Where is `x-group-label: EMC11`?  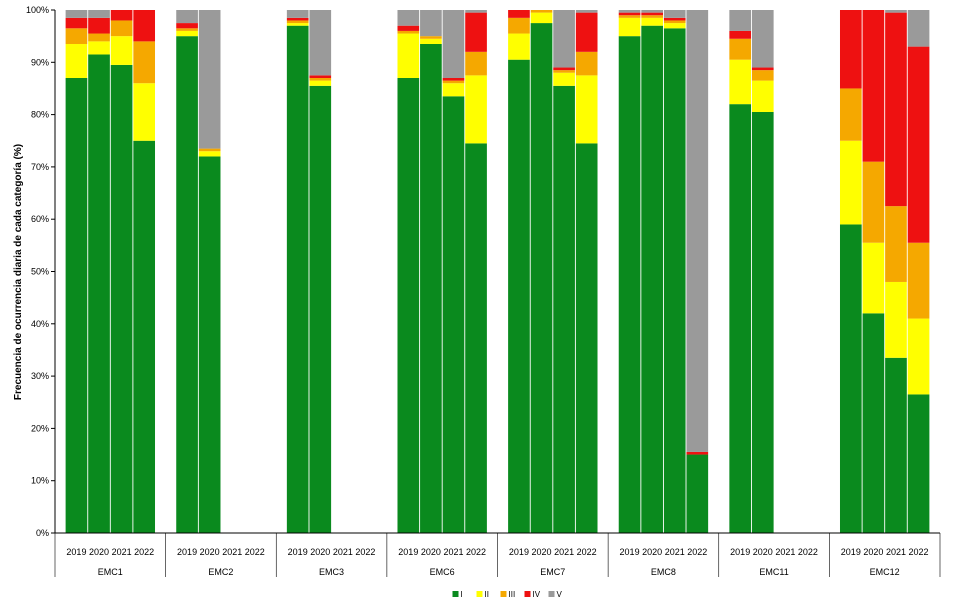
x-group-label: EMC11 is located at coordinates (773, 572).